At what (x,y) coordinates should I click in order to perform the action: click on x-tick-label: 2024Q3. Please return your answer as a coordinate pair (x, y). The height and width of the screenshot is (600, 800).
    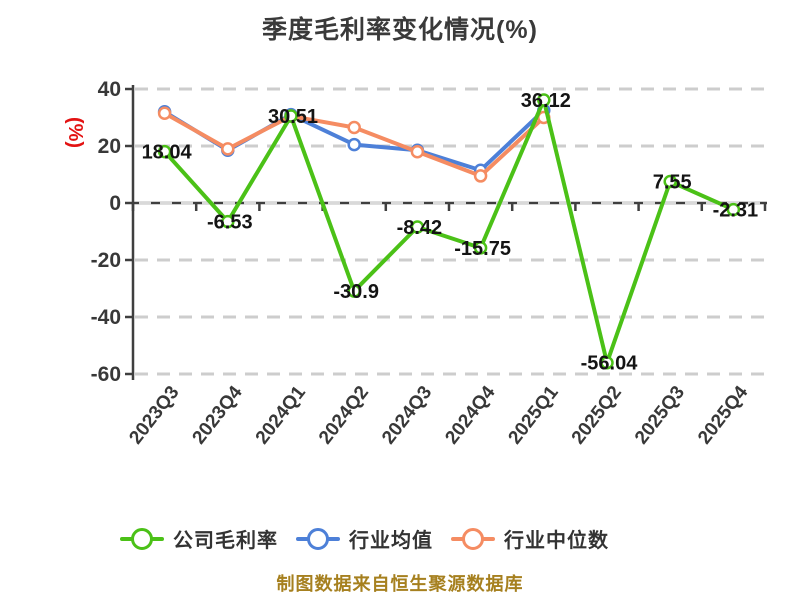
    Looking at the image, I should click on (407, 415).